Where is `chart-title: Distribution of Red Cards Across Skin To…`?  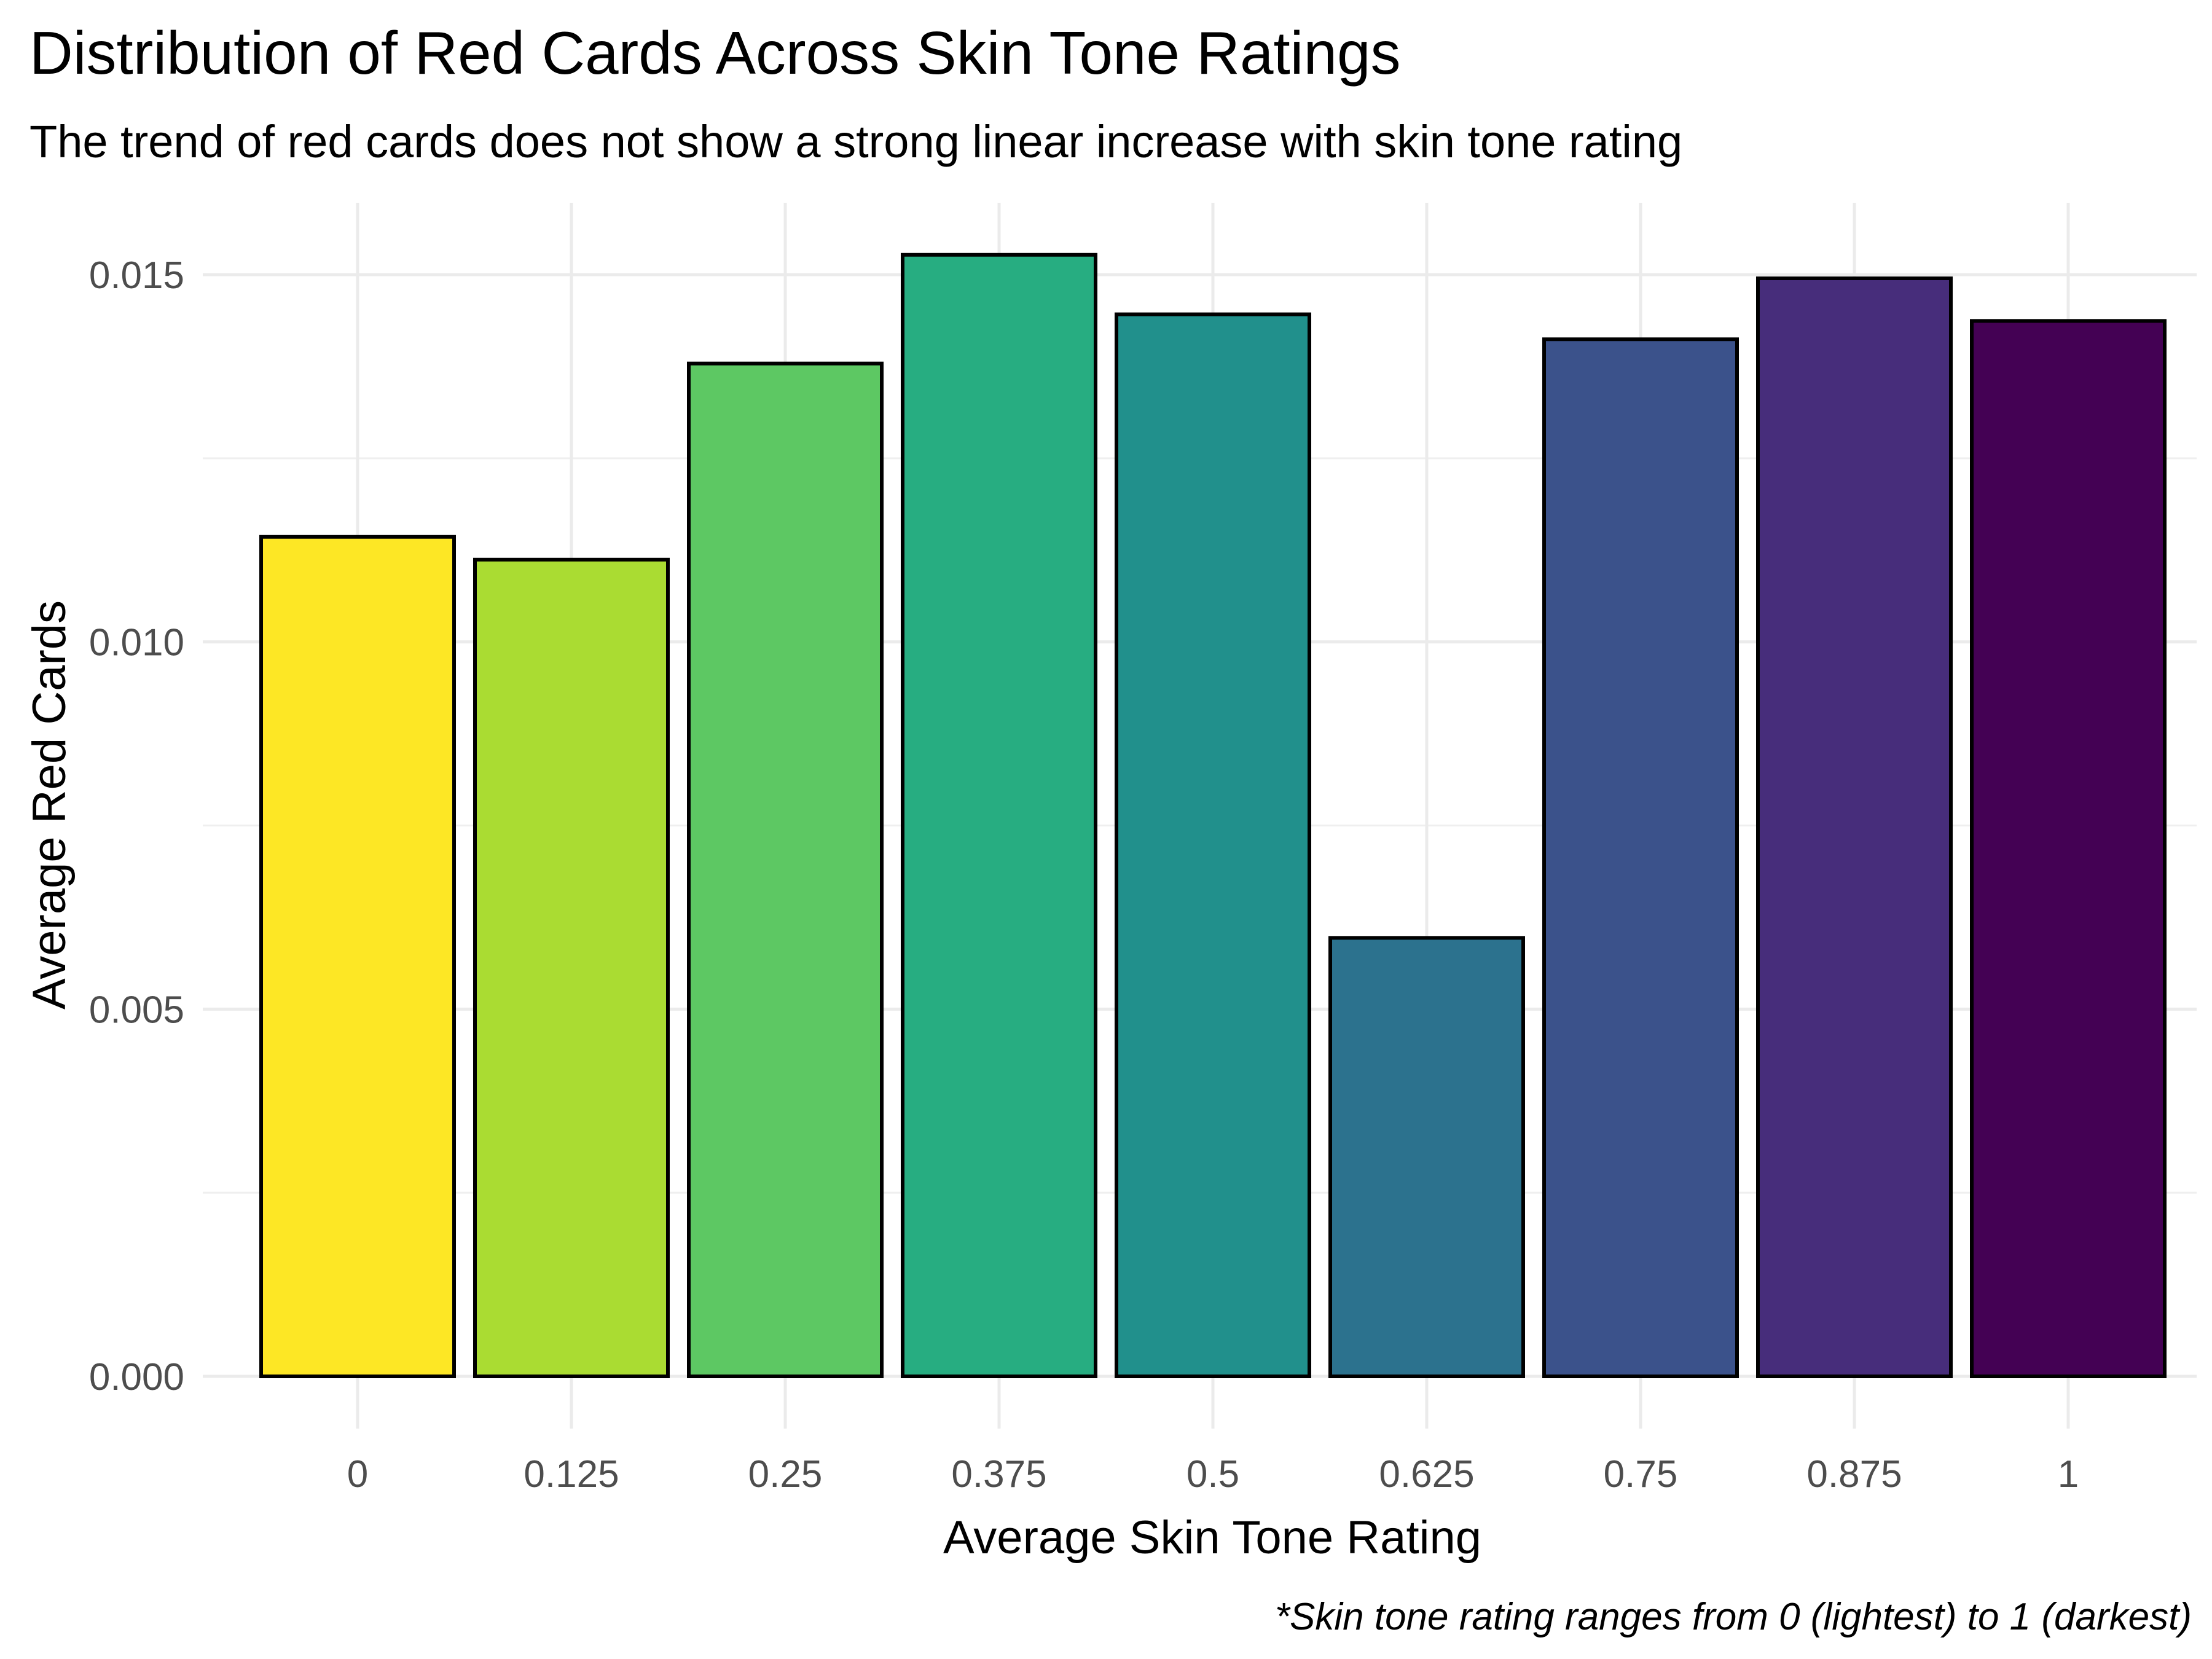 chart-title: Distribution of Red Cards Across Skin To… is located at coordinates (714, 53).